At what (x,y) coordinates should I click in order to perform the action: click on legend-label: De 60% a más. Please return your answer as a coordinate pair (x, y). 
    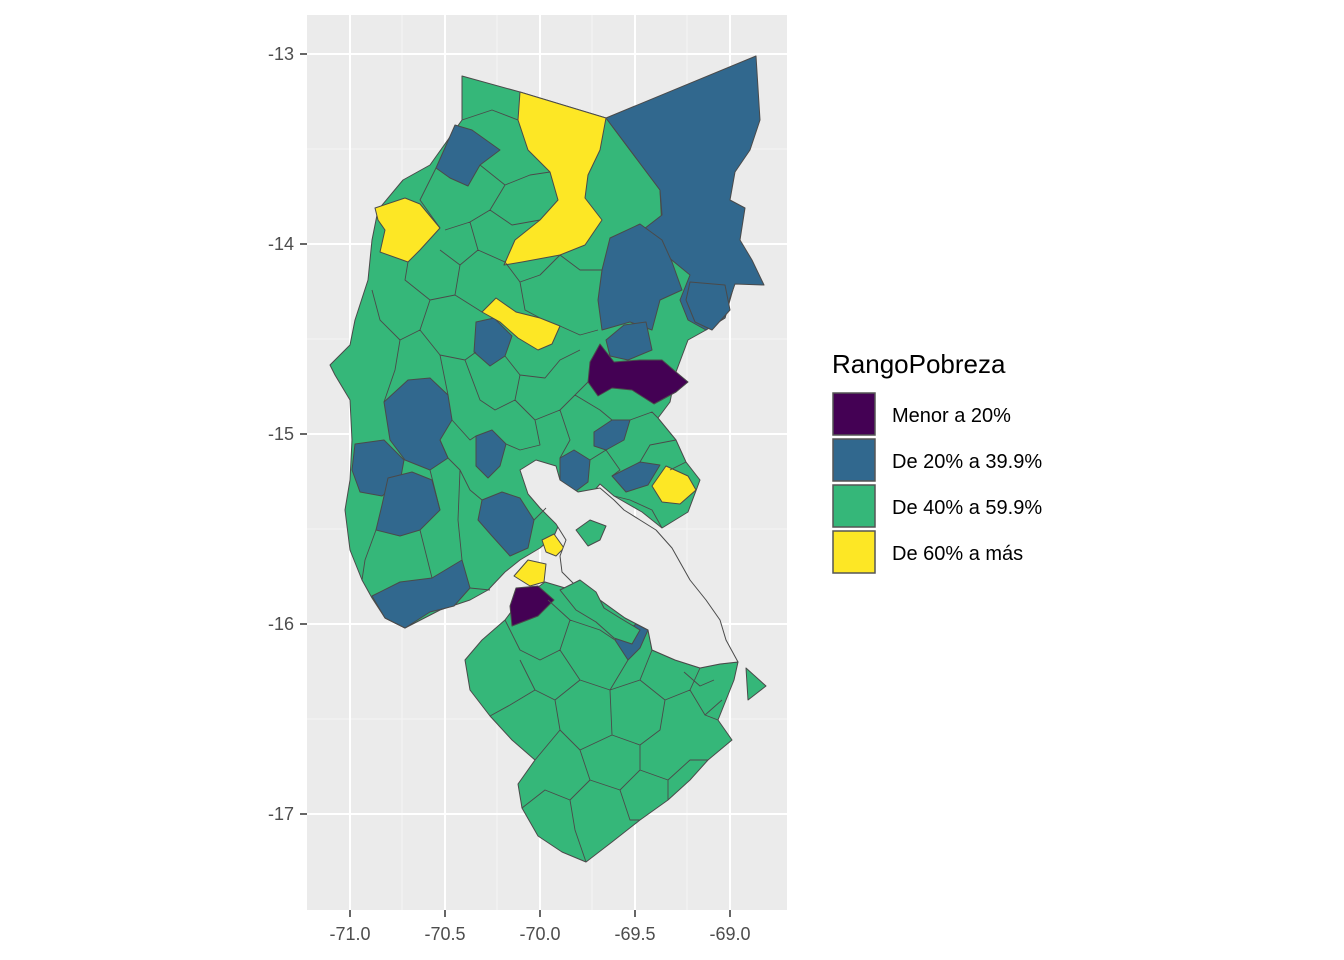
    Looking at the image, I should click on (957, 554).